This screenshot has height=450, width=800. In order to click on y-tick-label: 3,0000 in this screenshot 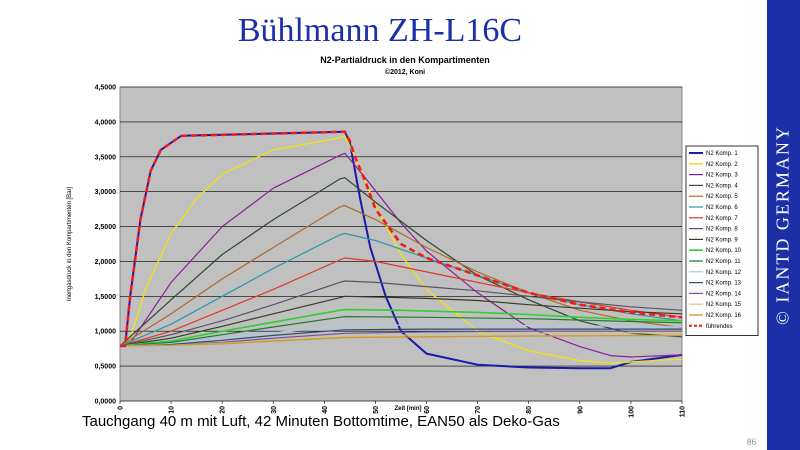, I will do `click(106, 192)`.